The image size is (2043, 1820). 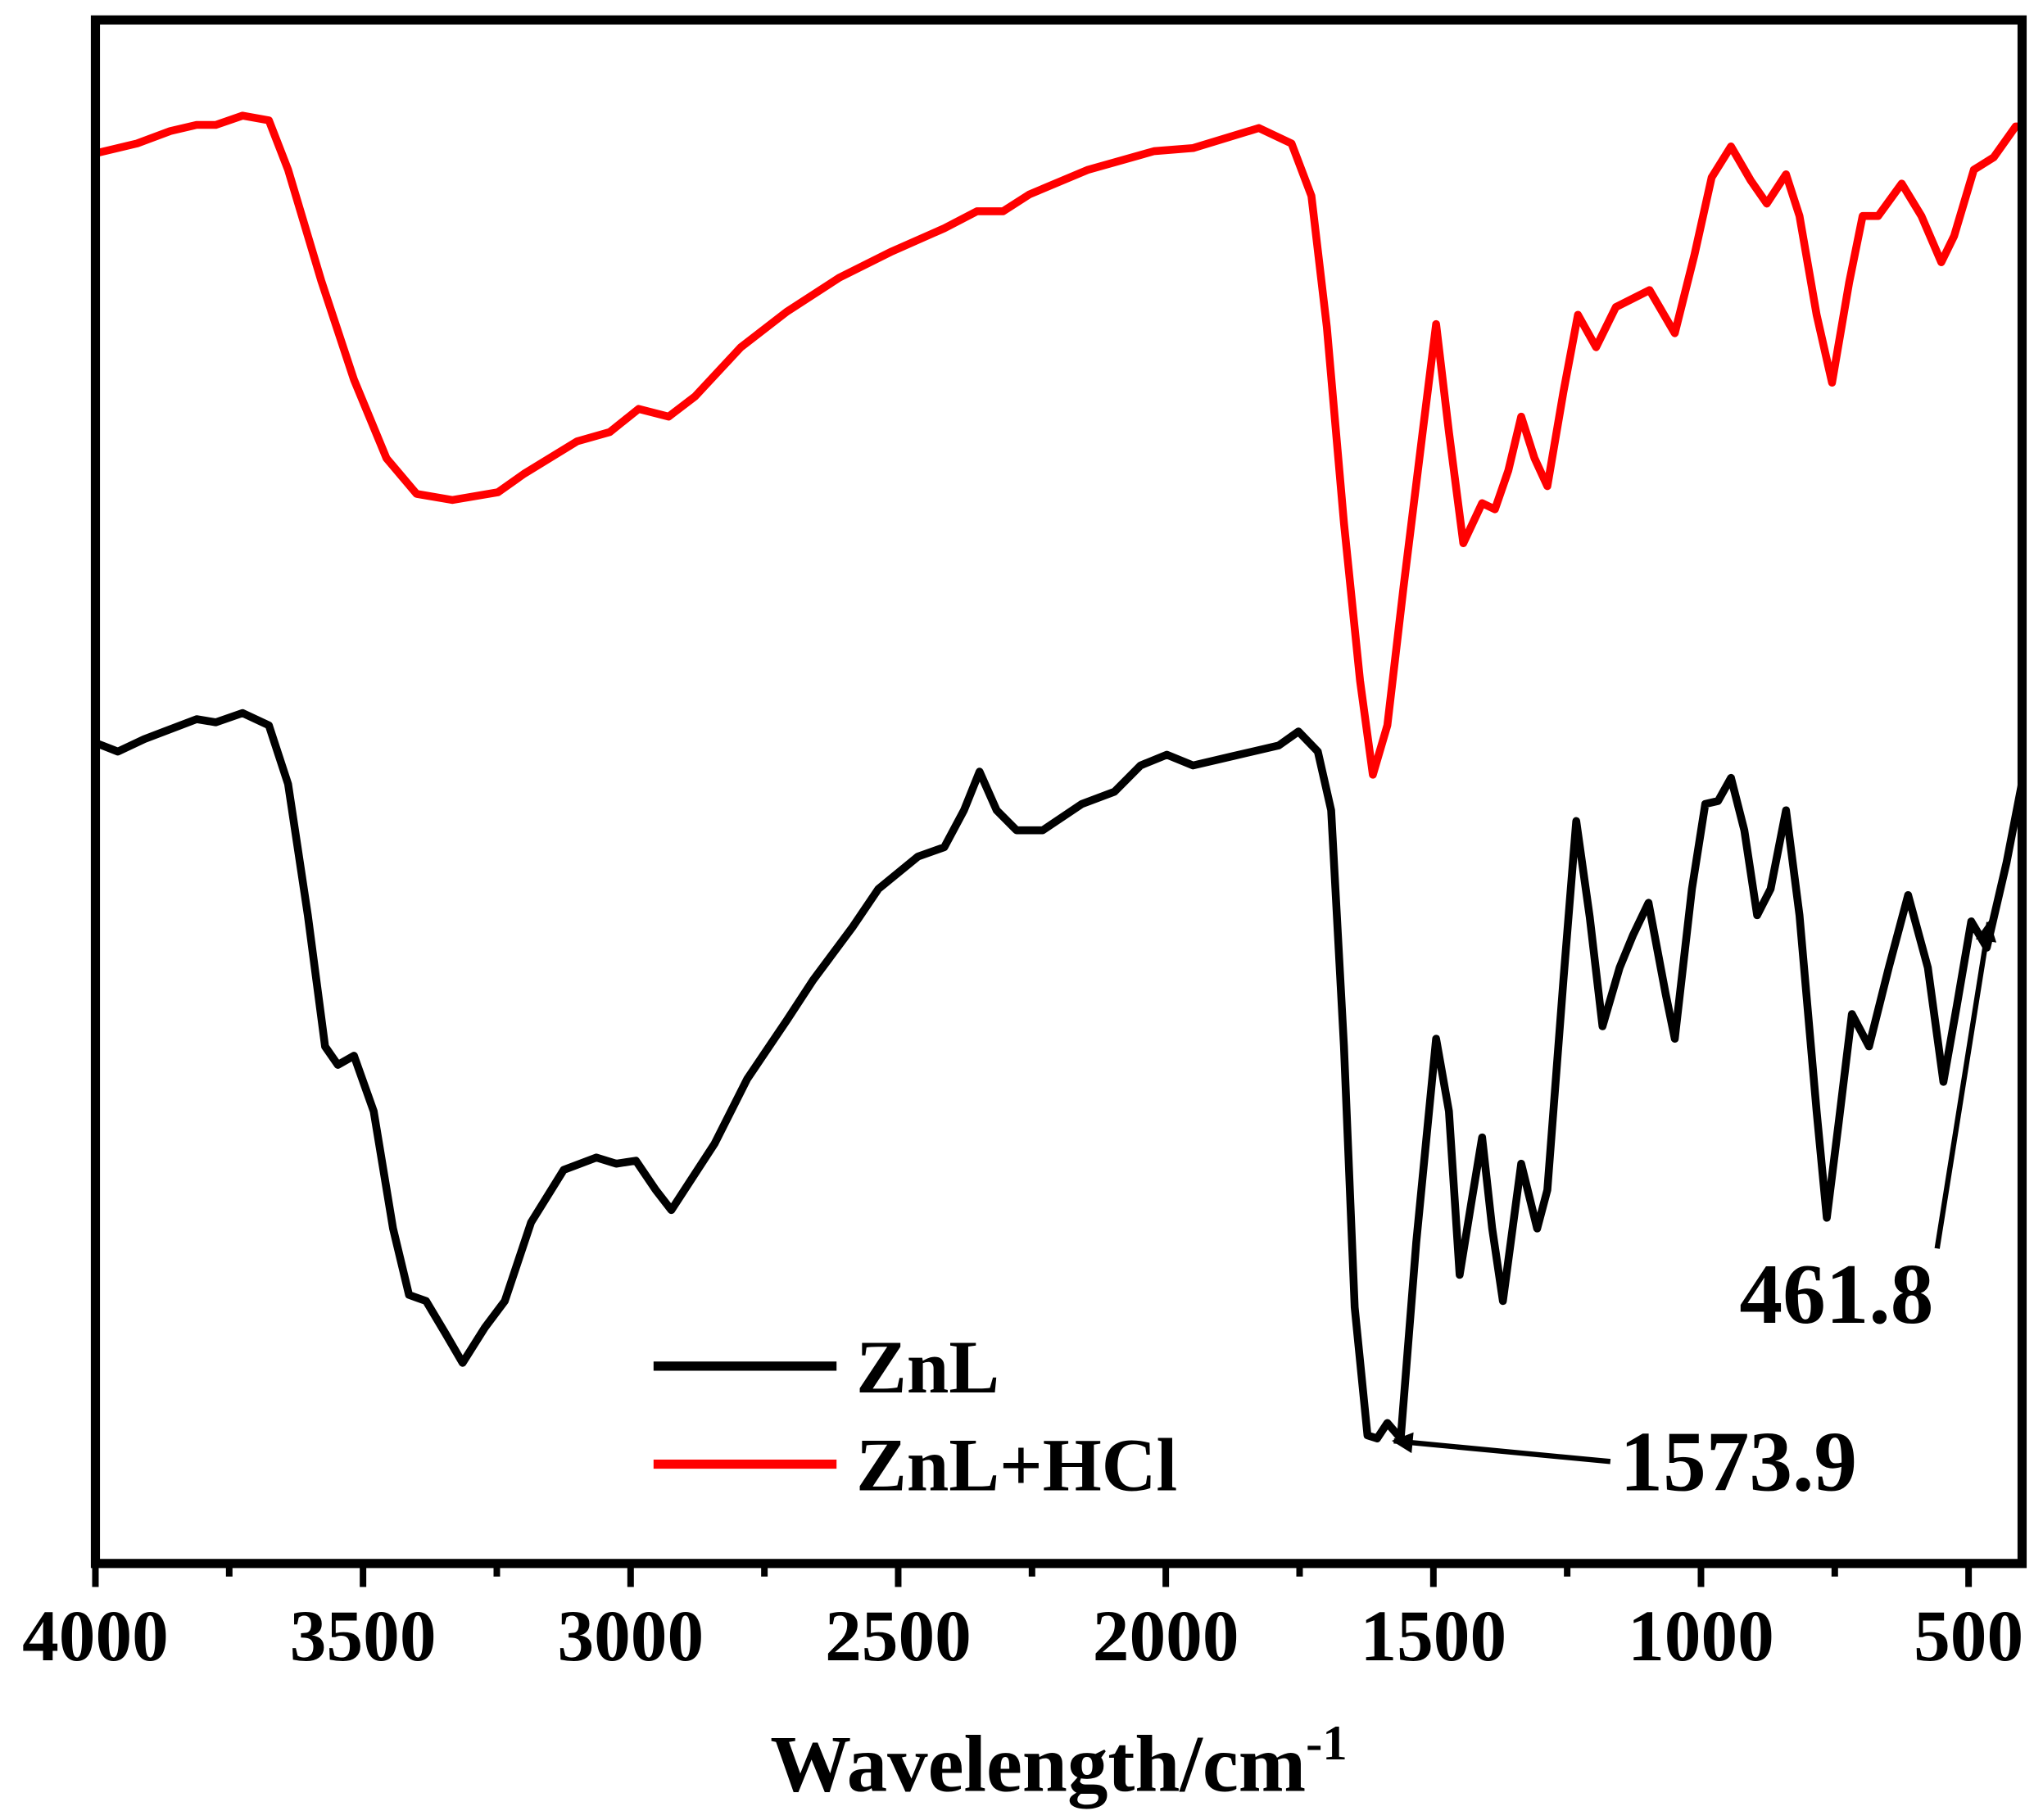 I want to click on x-tick-label: 500, so click(x=1968, y=1637).